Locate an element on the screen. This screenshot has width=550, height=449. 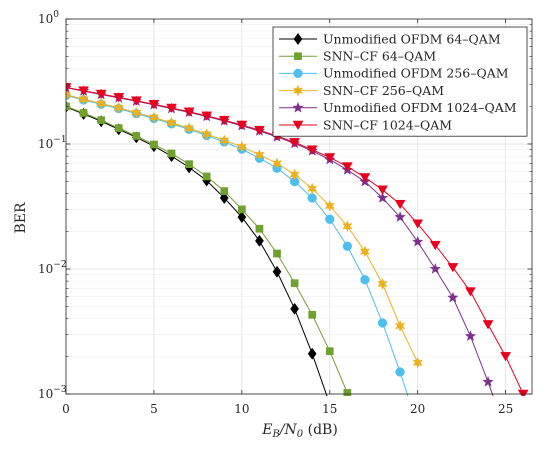
legend-item: Unmodified OFDM 64–QAM is located at coordinates (390, 38).